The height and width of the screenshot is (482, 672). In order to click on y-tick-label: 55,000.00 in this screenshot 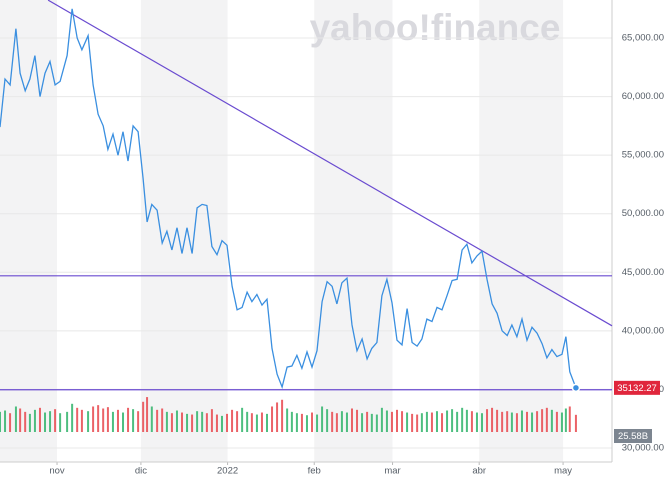, I will do `click(643, 155)`.